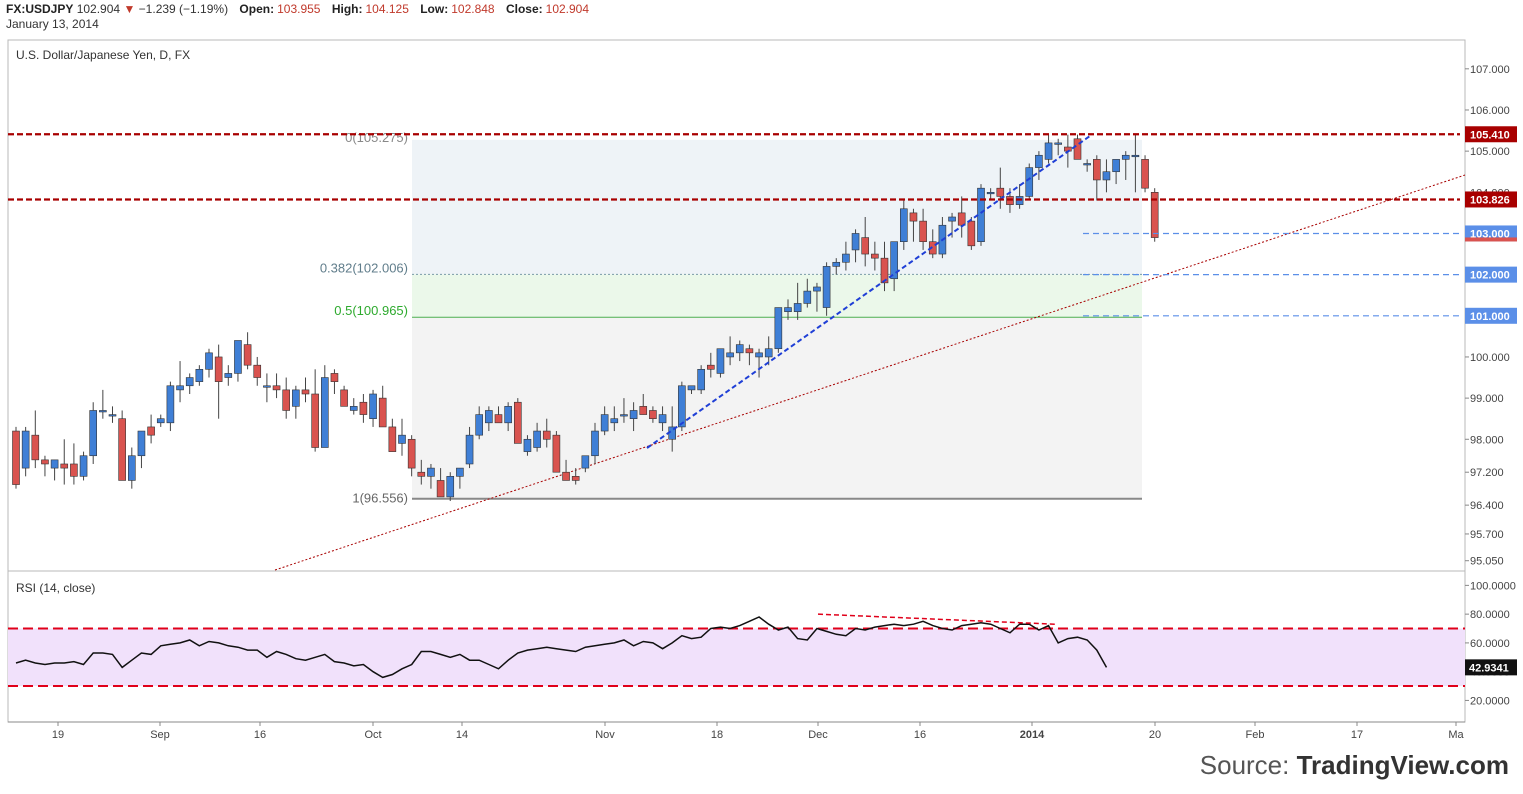 This screenshot has width=1523, height=794. Describe the element at coordinates (1490, 70) in the screenshot. I see `y-tick-label: 107.000` at that location.